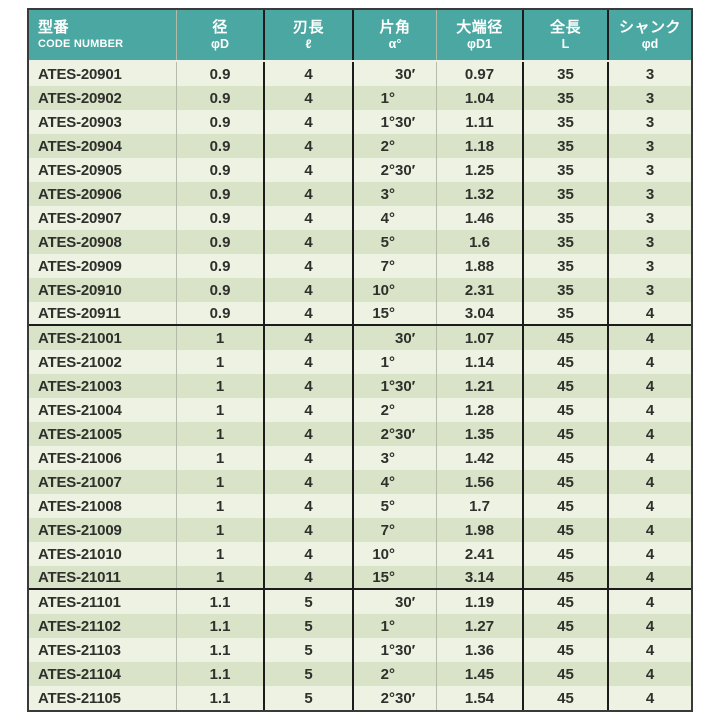 The height and width of the screenshot is (720, 720). What do you see at coordinates (480, 506) in the screenshot?
I see `large-end-diameter-cell: 1.7` at bounding box center [480, 506].